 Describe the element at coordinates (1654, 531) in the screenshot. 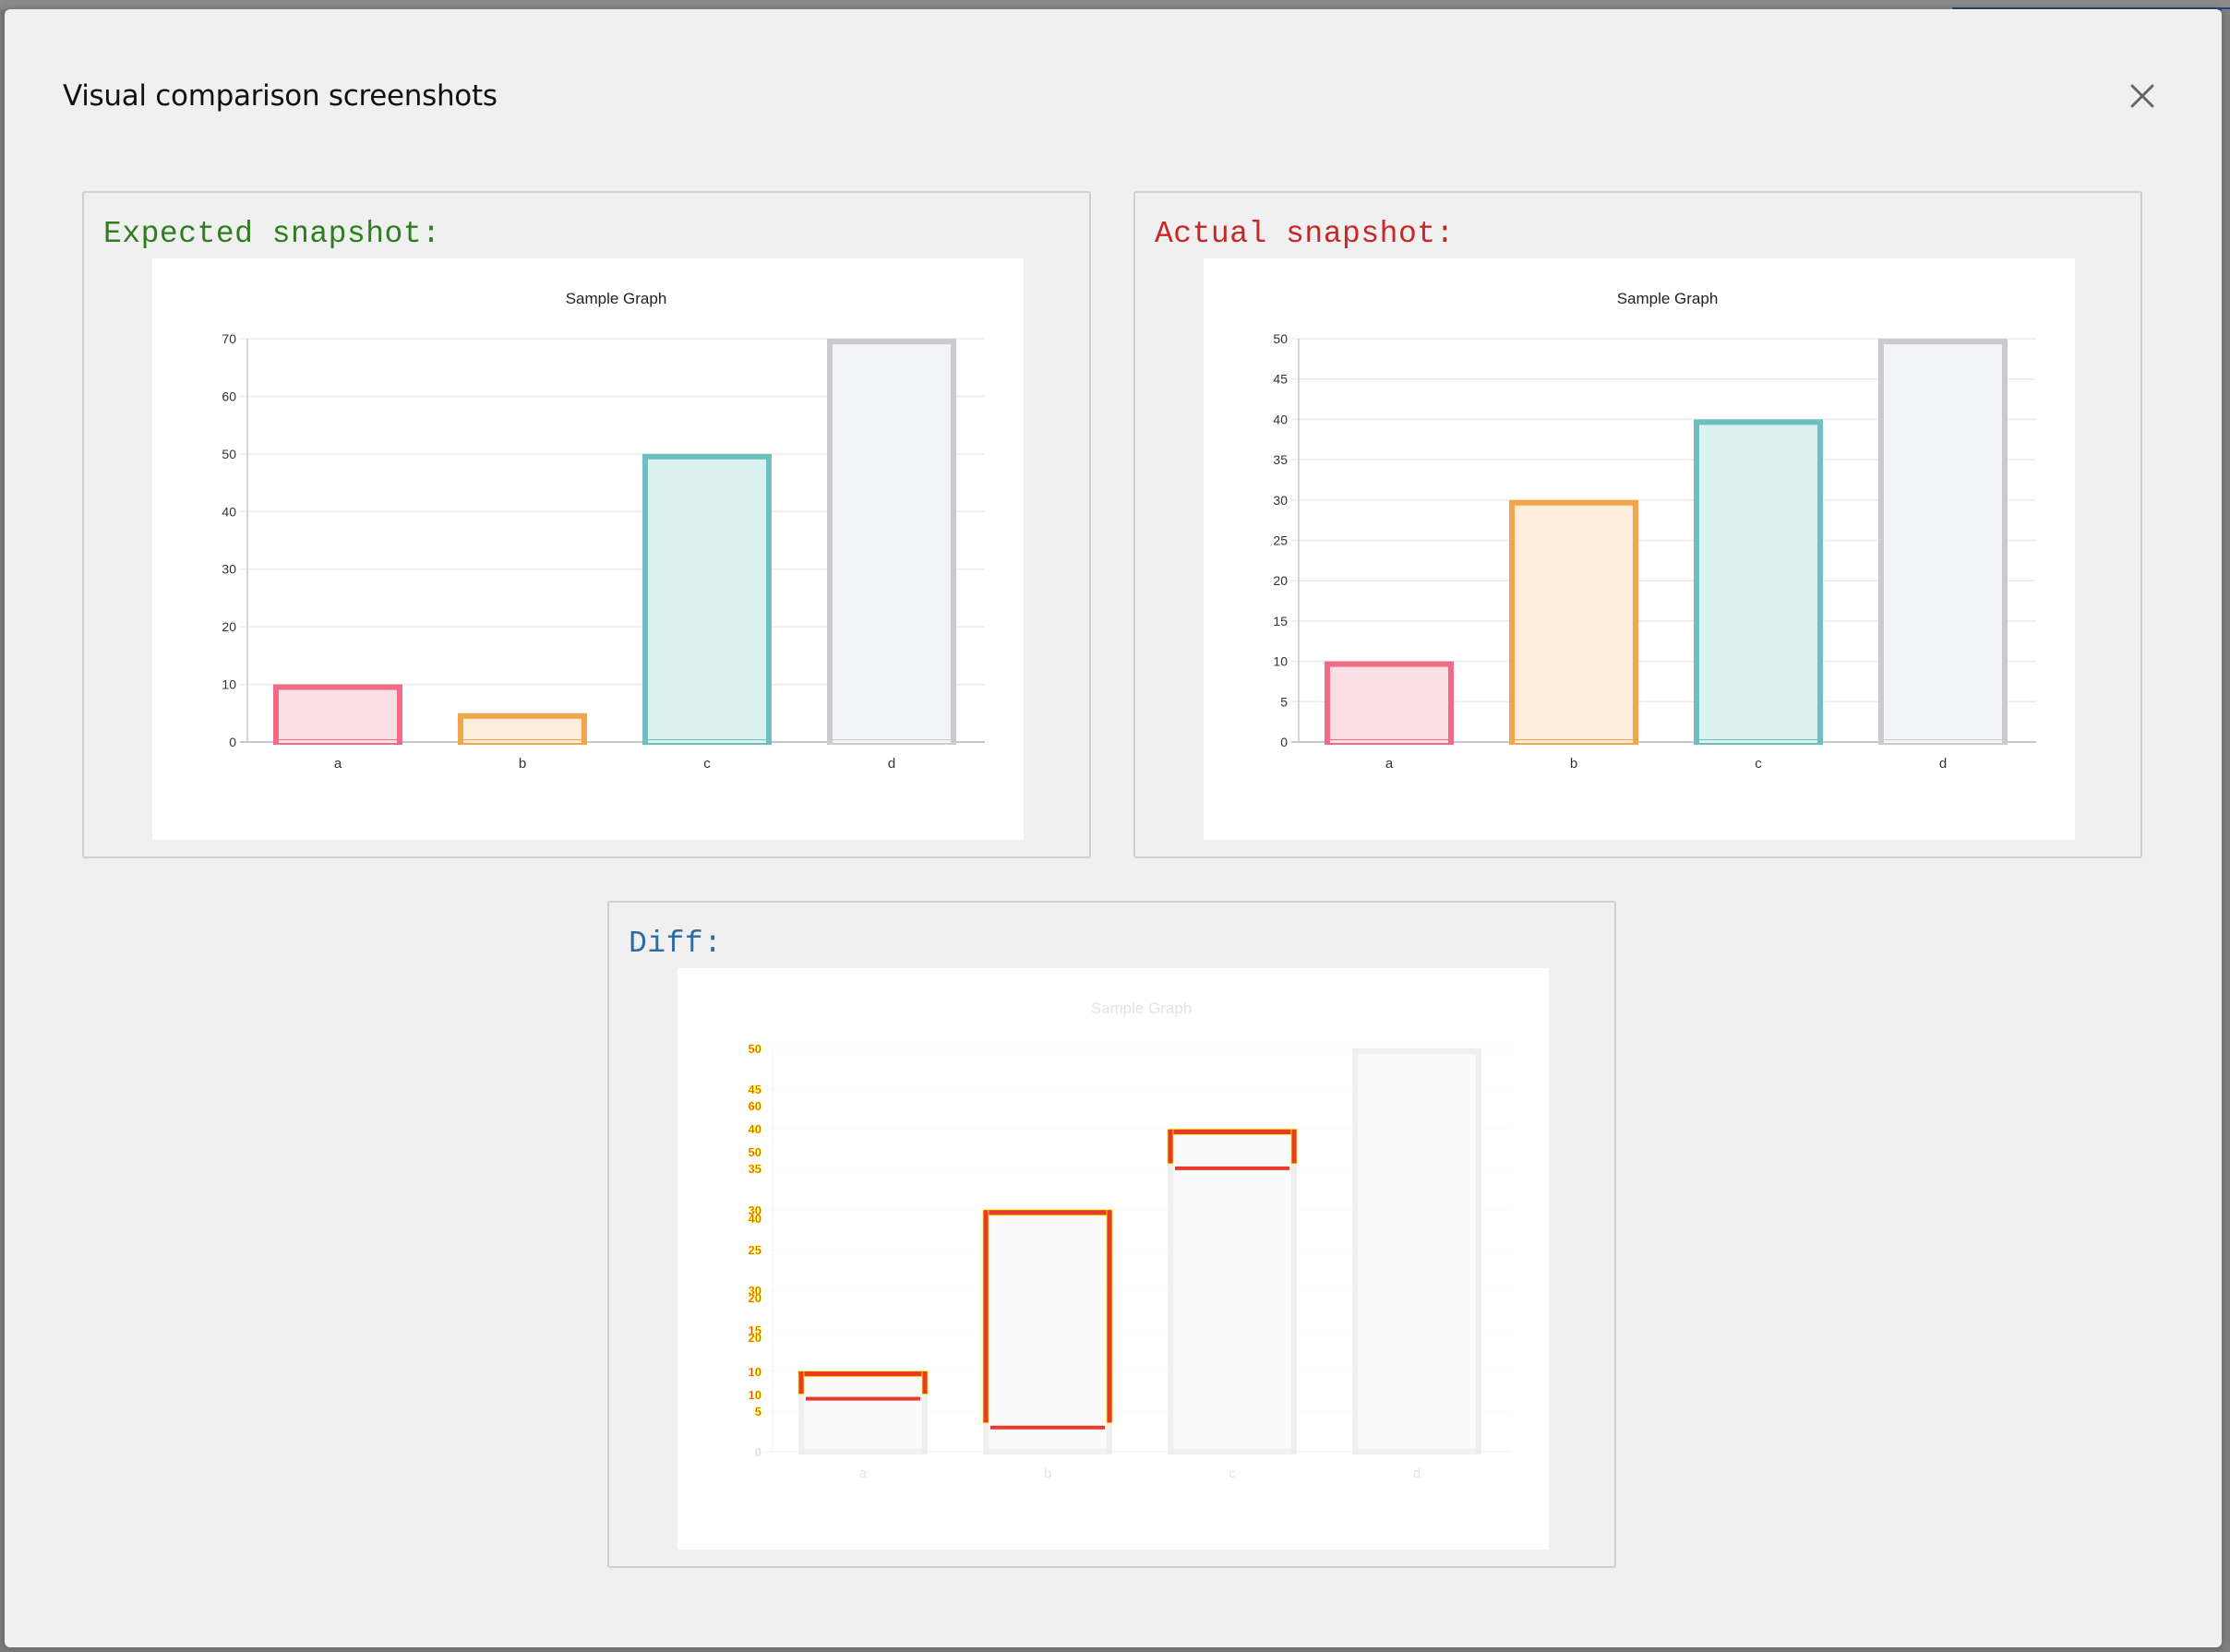

I see `bar-chart-svg: Sample Graph 0 5 10 15 20 25 30 35 40 45 50 a b c d` at that location.